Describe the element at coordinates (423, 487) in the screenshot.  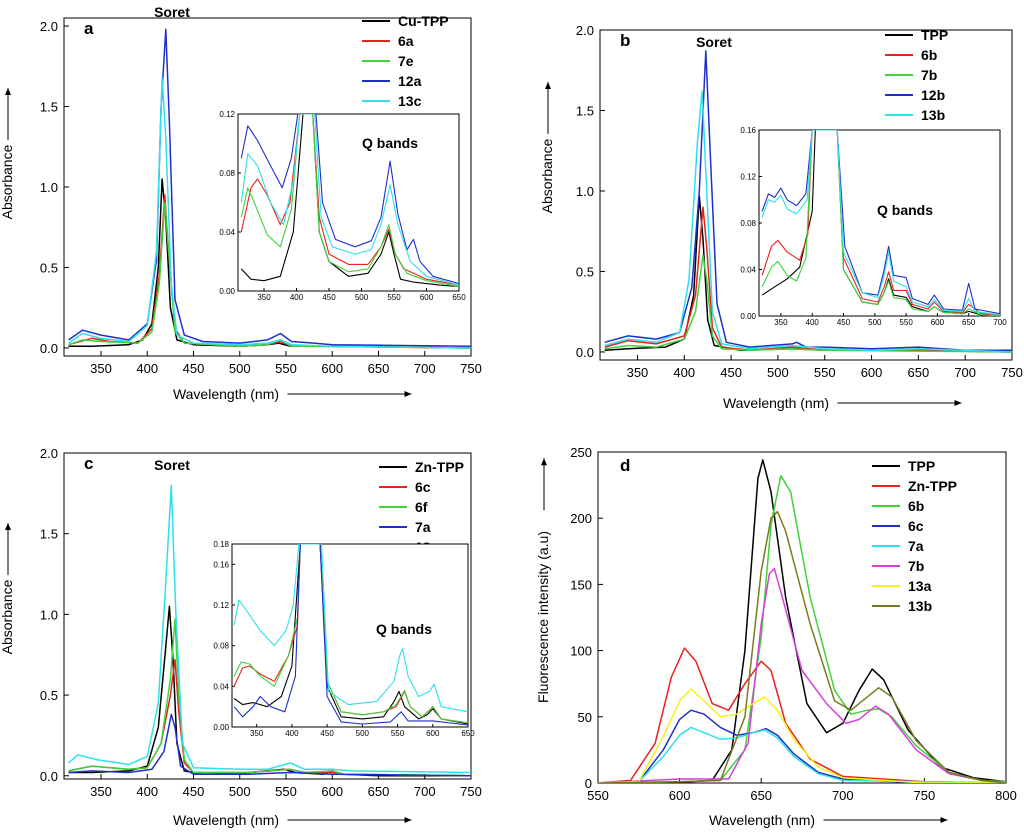
I see `legend-label: 6c` at that location.